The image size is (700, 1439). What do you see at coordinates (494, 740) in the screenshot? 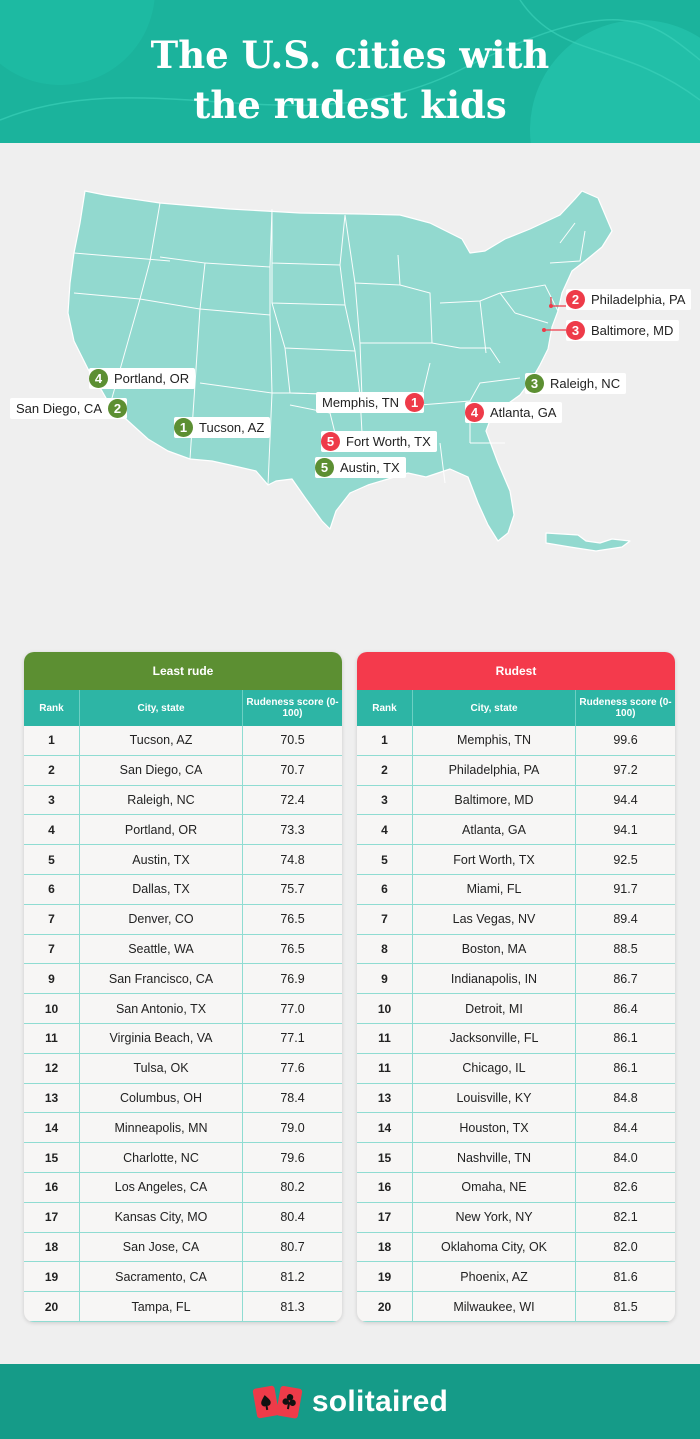
I see `city-cell: Memphis, TN` at bounding box center [494, 740].